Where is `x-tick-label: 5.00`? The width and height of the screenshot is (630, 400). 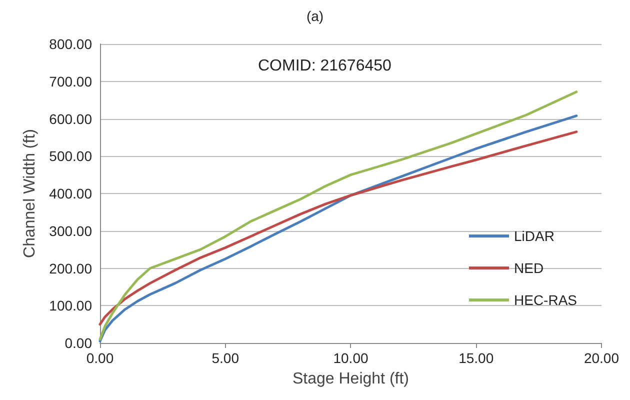 x-tick-label: 5.00 is located at coordinates (226, 358).